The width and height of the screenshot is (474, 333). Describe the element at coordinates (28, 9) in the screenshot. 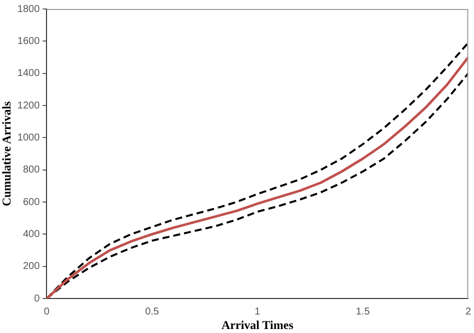

I see `y-tick-label: 1800` at that location.